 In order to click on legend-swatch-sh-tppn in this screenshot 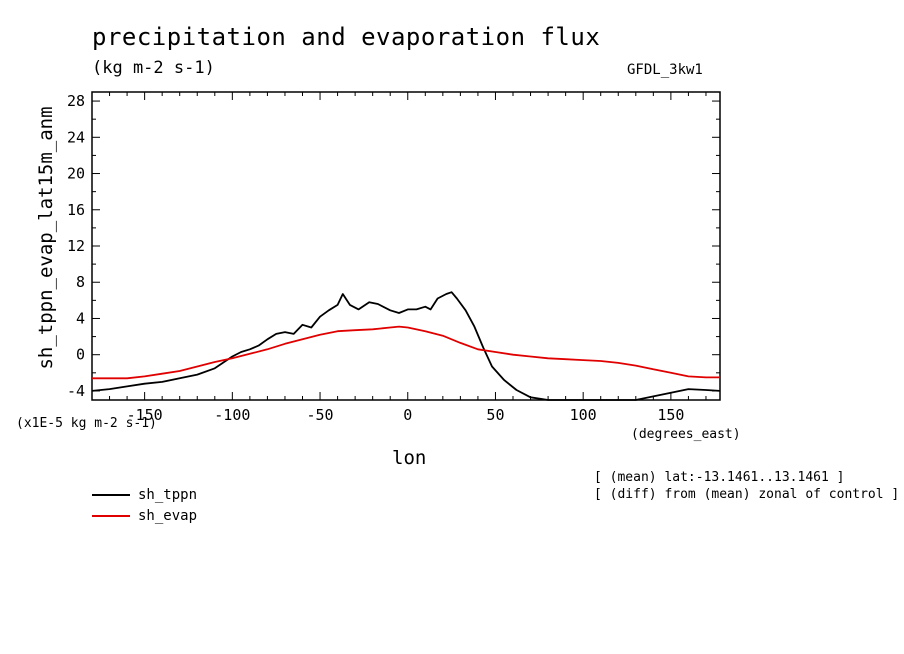, I will do `click(111, 495)`.